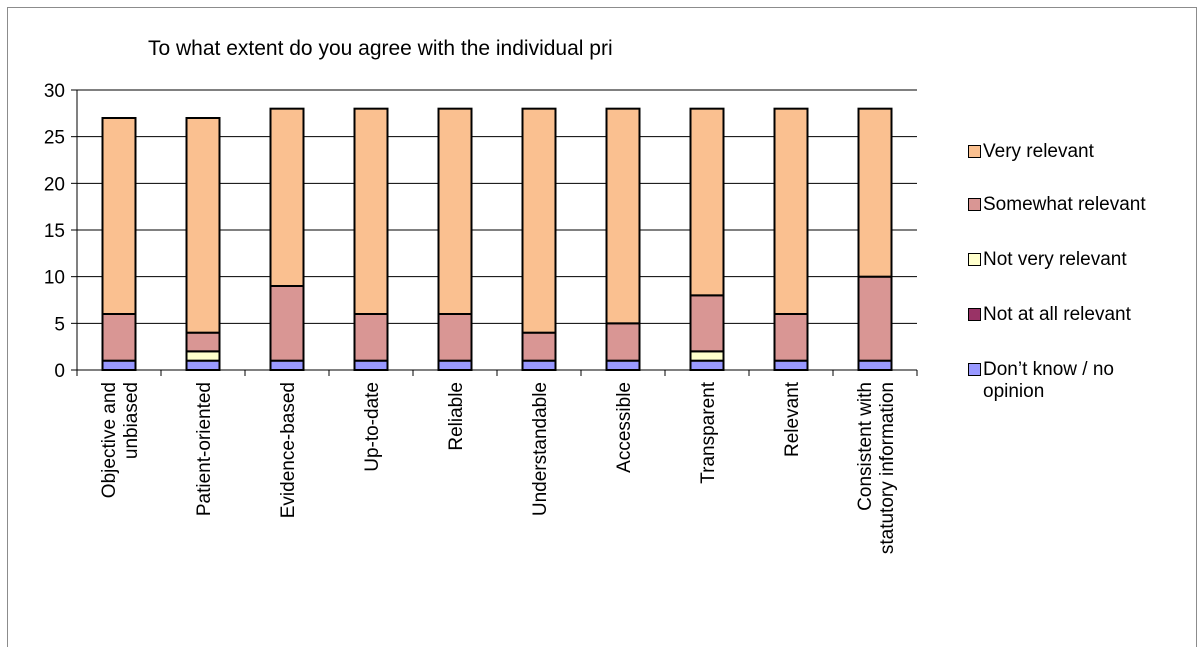 The image size is (1204, 647). Describe the element at coordinates (1078, 205) in the screenshot. I see `legend-label: Somewhat relevant` at that location.